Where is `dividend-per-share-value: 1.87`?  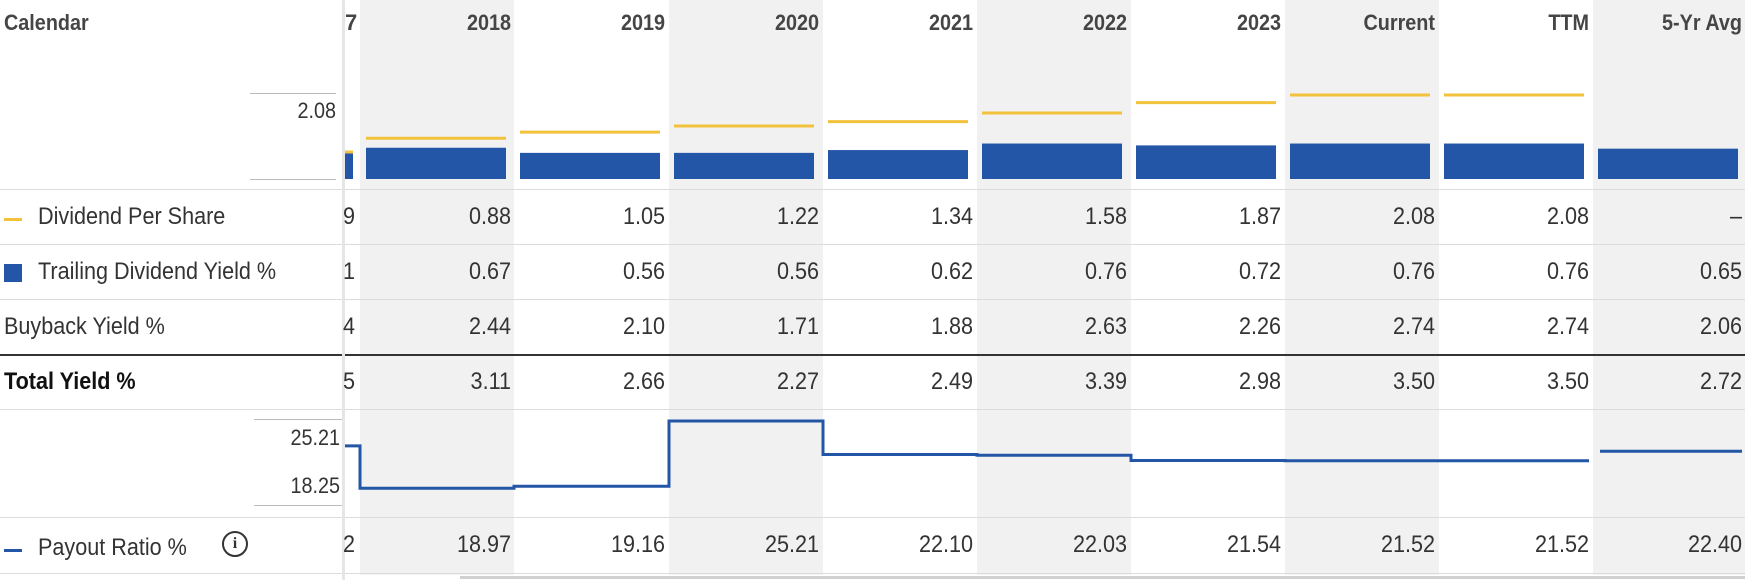
dividend-per-share-value: 1.87 is located at coordinates (1259, 216).